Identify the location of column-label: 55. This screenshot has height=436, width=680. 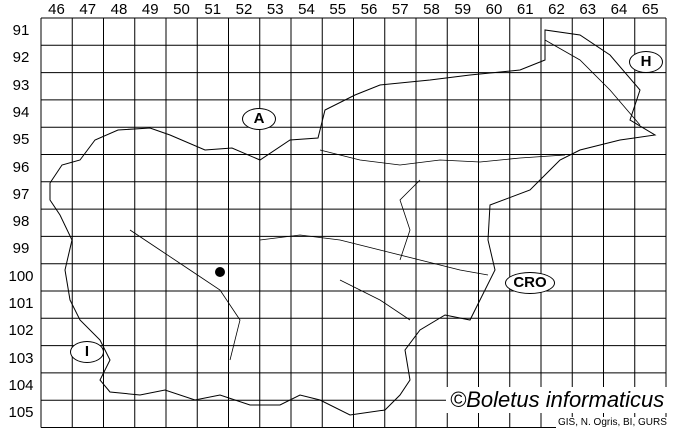
(338, 9).